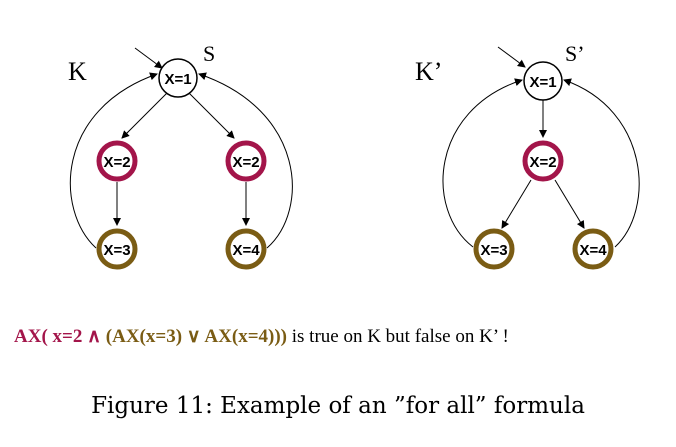 The width and height of the screenshot is (676, 447). I want to click on initial-arrow-k, so click(148, 58).